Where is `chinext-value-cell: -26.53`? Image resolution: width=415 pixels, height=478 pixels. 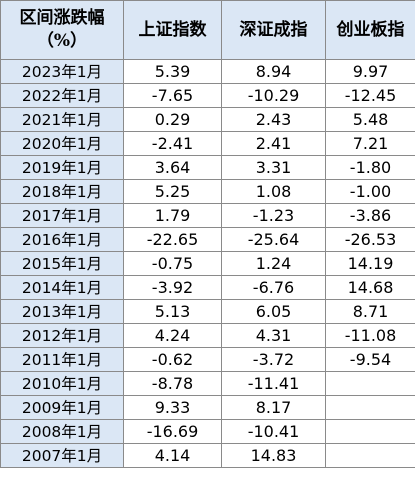 chinext-value-cell: -26.53 is located at coordinates (370, 239).